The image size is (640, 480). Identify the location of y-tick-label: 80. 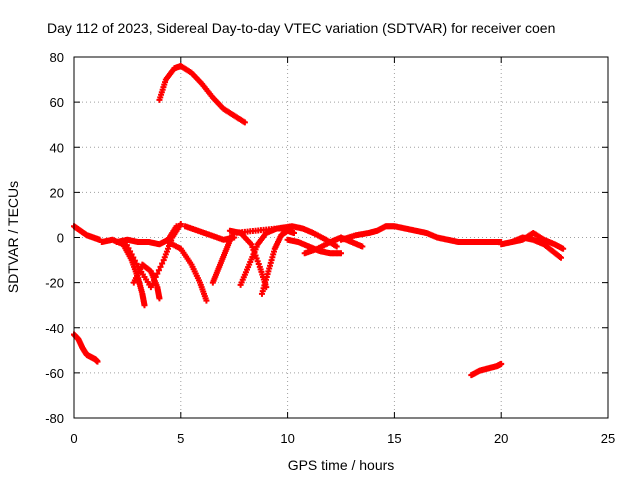
(57, 57).